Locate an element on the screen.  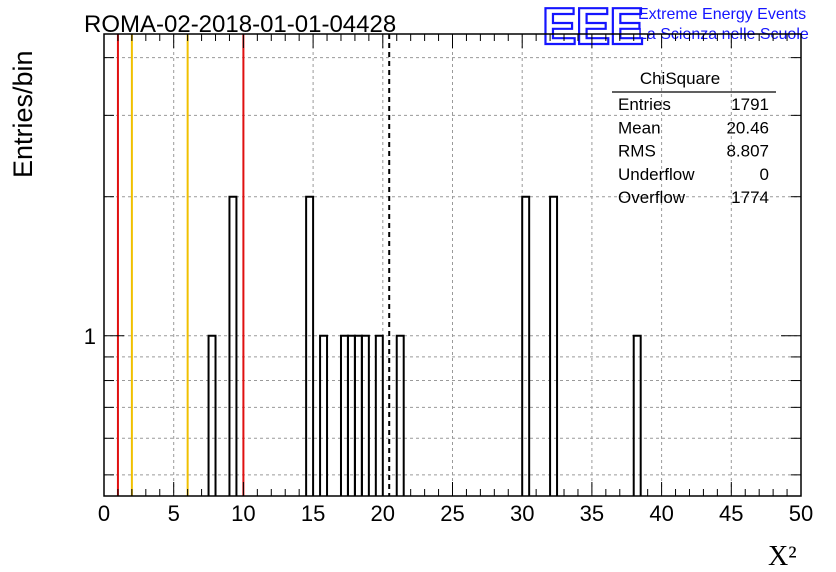
stats-value: 1791 is located at coordinates (750, 104).